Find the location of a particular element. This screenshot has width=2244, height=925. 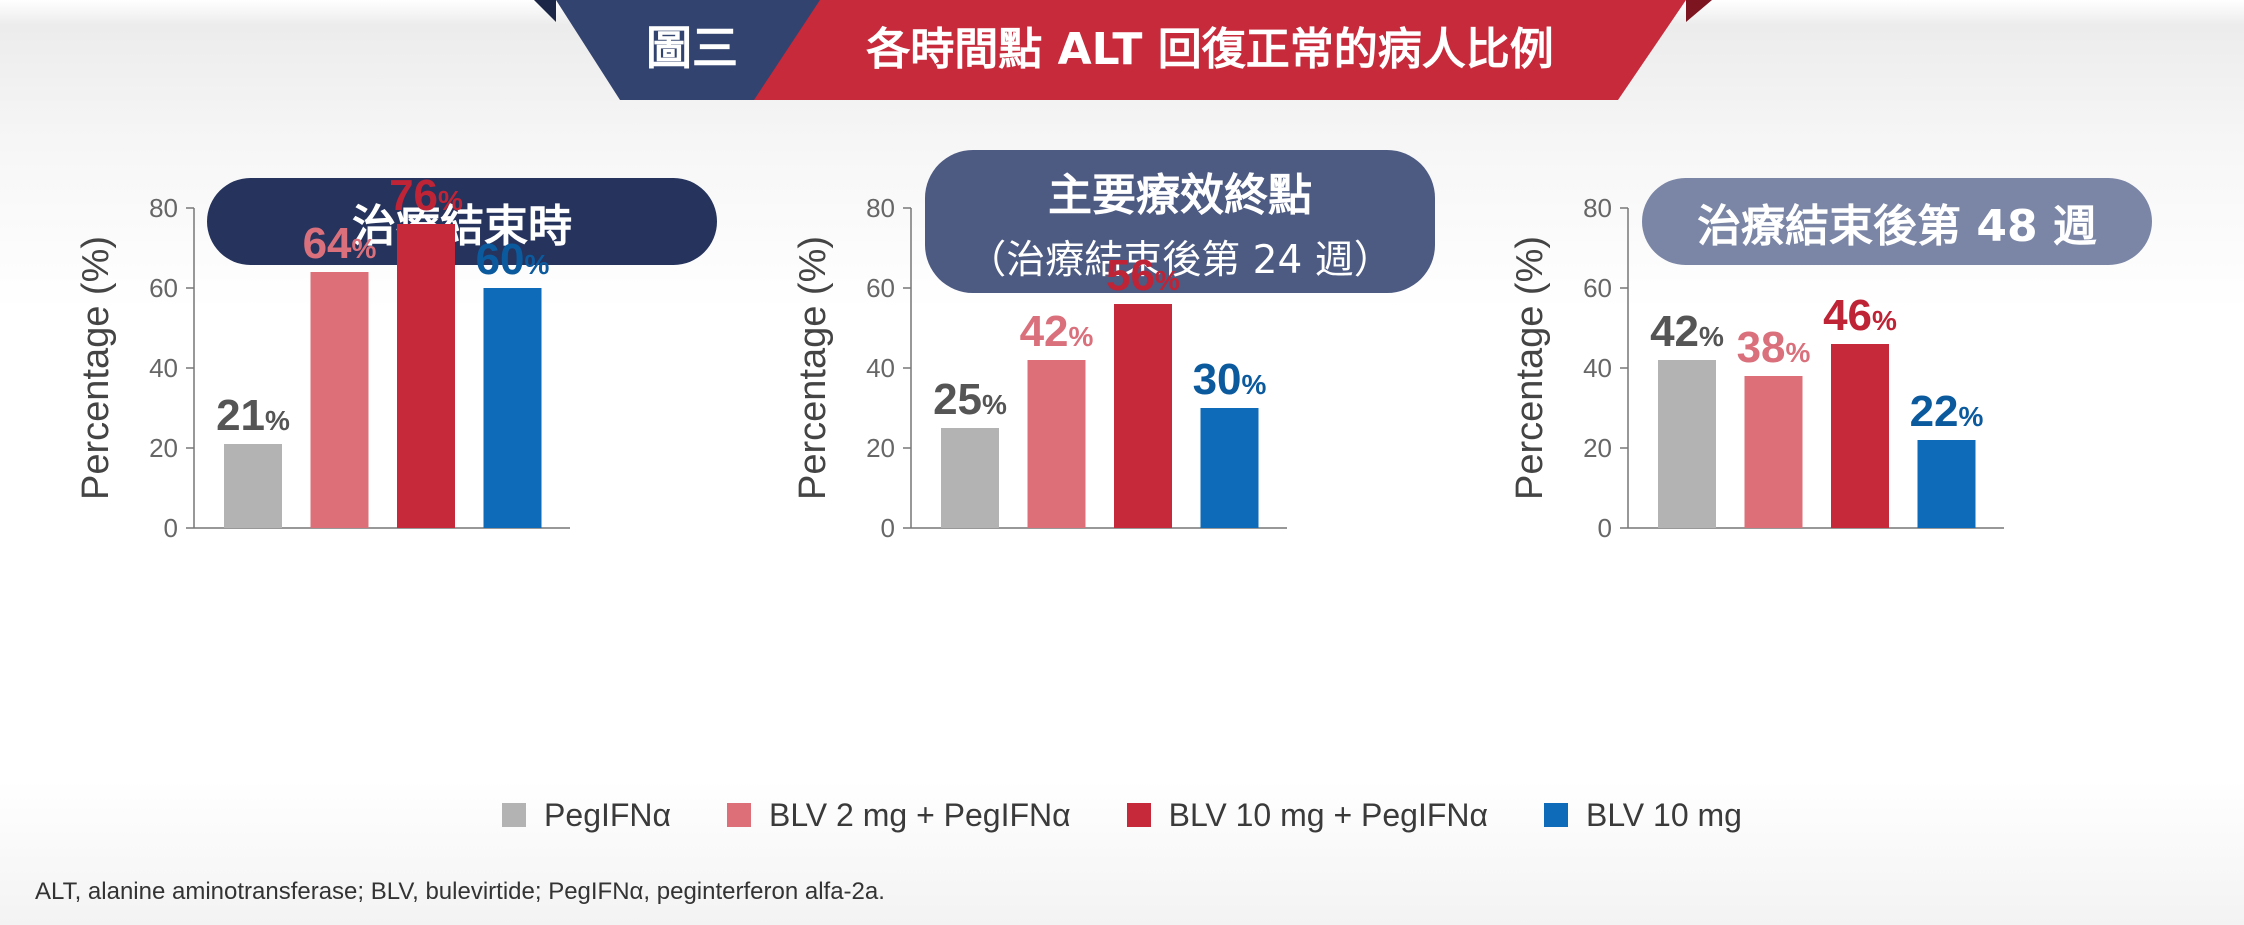

banner-title-bg is located at coordinates (1220, 50).